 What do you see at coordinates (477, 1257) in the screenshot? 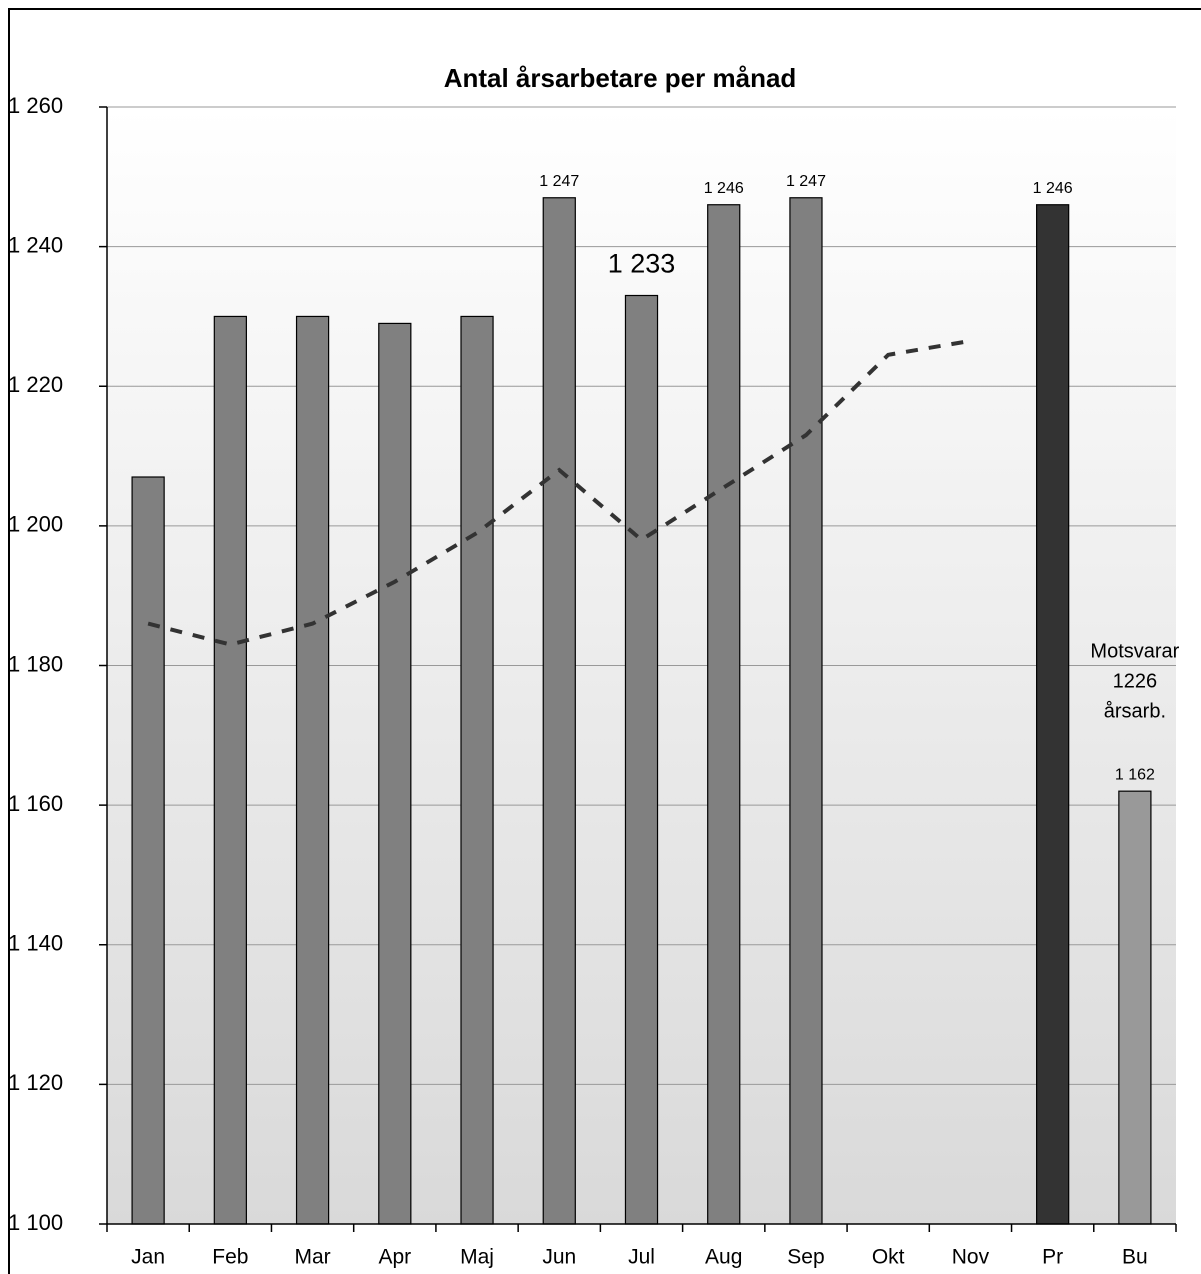
I see `x-tick-label: Maj` at bounding box center [477, 1257].